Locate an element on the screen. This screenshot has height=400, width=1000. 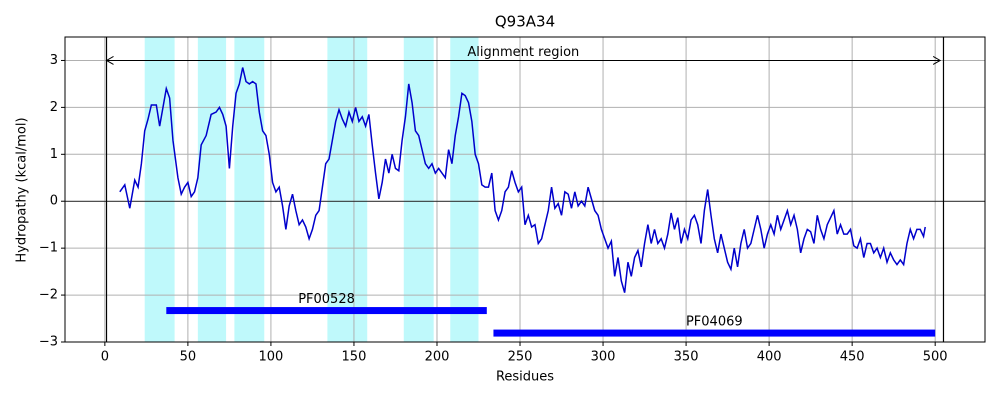
x-tick-label: 150 is located at coordinates (354, 357).